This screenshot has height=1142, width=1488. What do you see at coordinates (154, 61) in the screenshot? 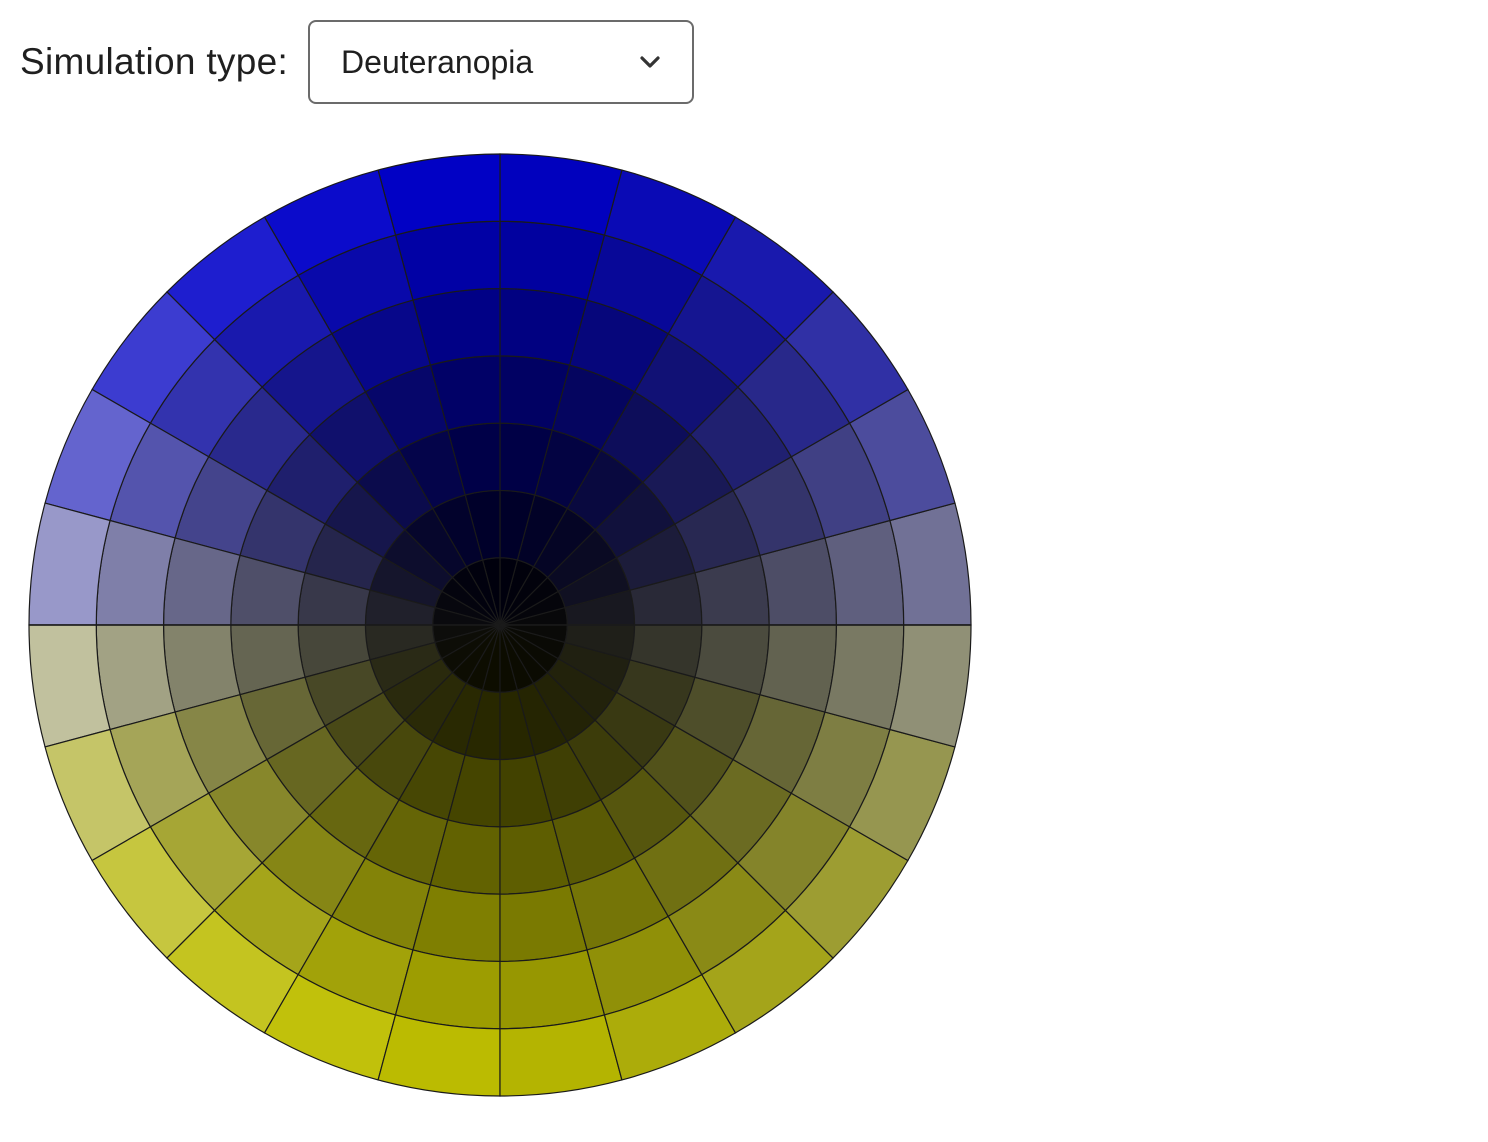
I see `simulation-type-label: Simulation type:` at bounding box center [154, 61].